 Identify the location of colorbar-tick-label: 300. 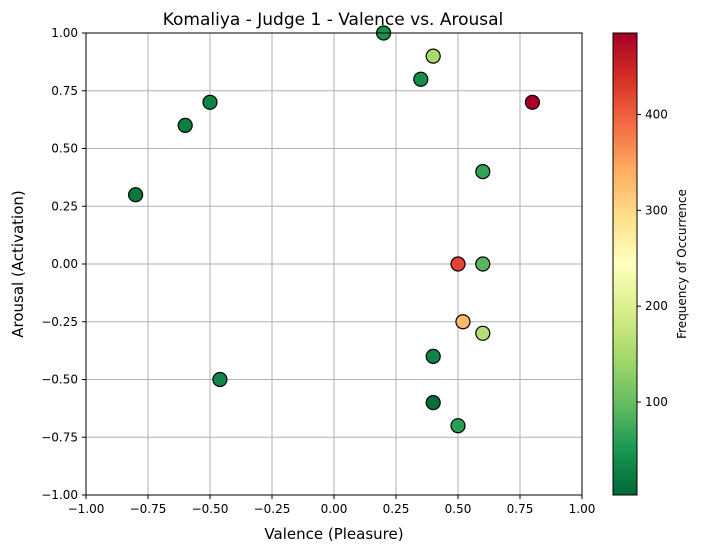
(656, 210).